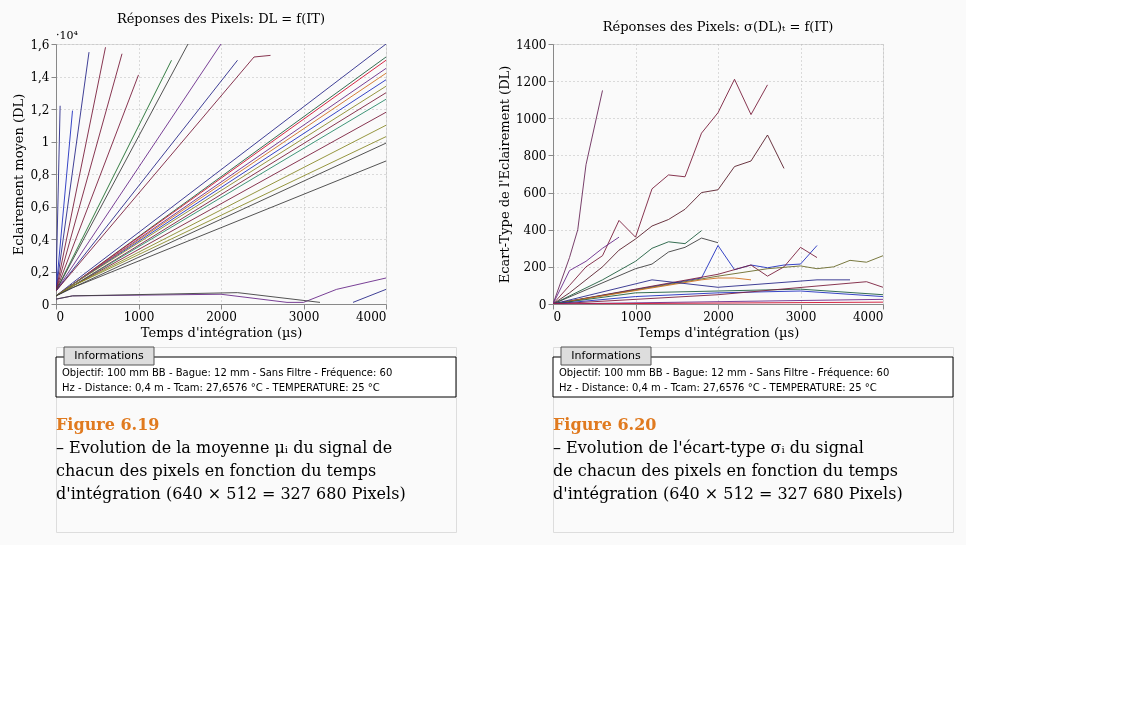  I want to click on y-tick-label: 200, so click(535, 267).